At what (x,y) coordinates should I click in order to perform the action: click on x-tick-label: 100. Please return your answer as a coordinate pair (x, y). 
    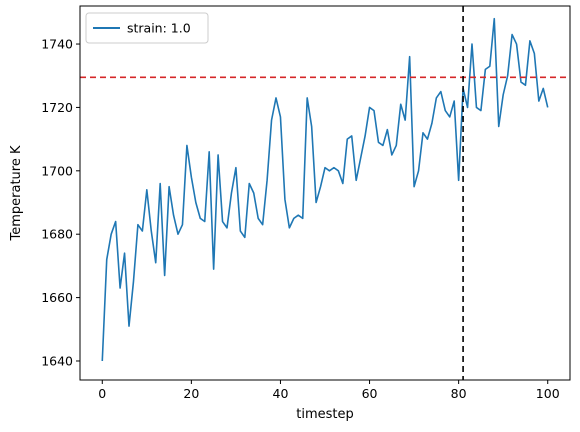
    Looking at the image, I should click on (548, 393).